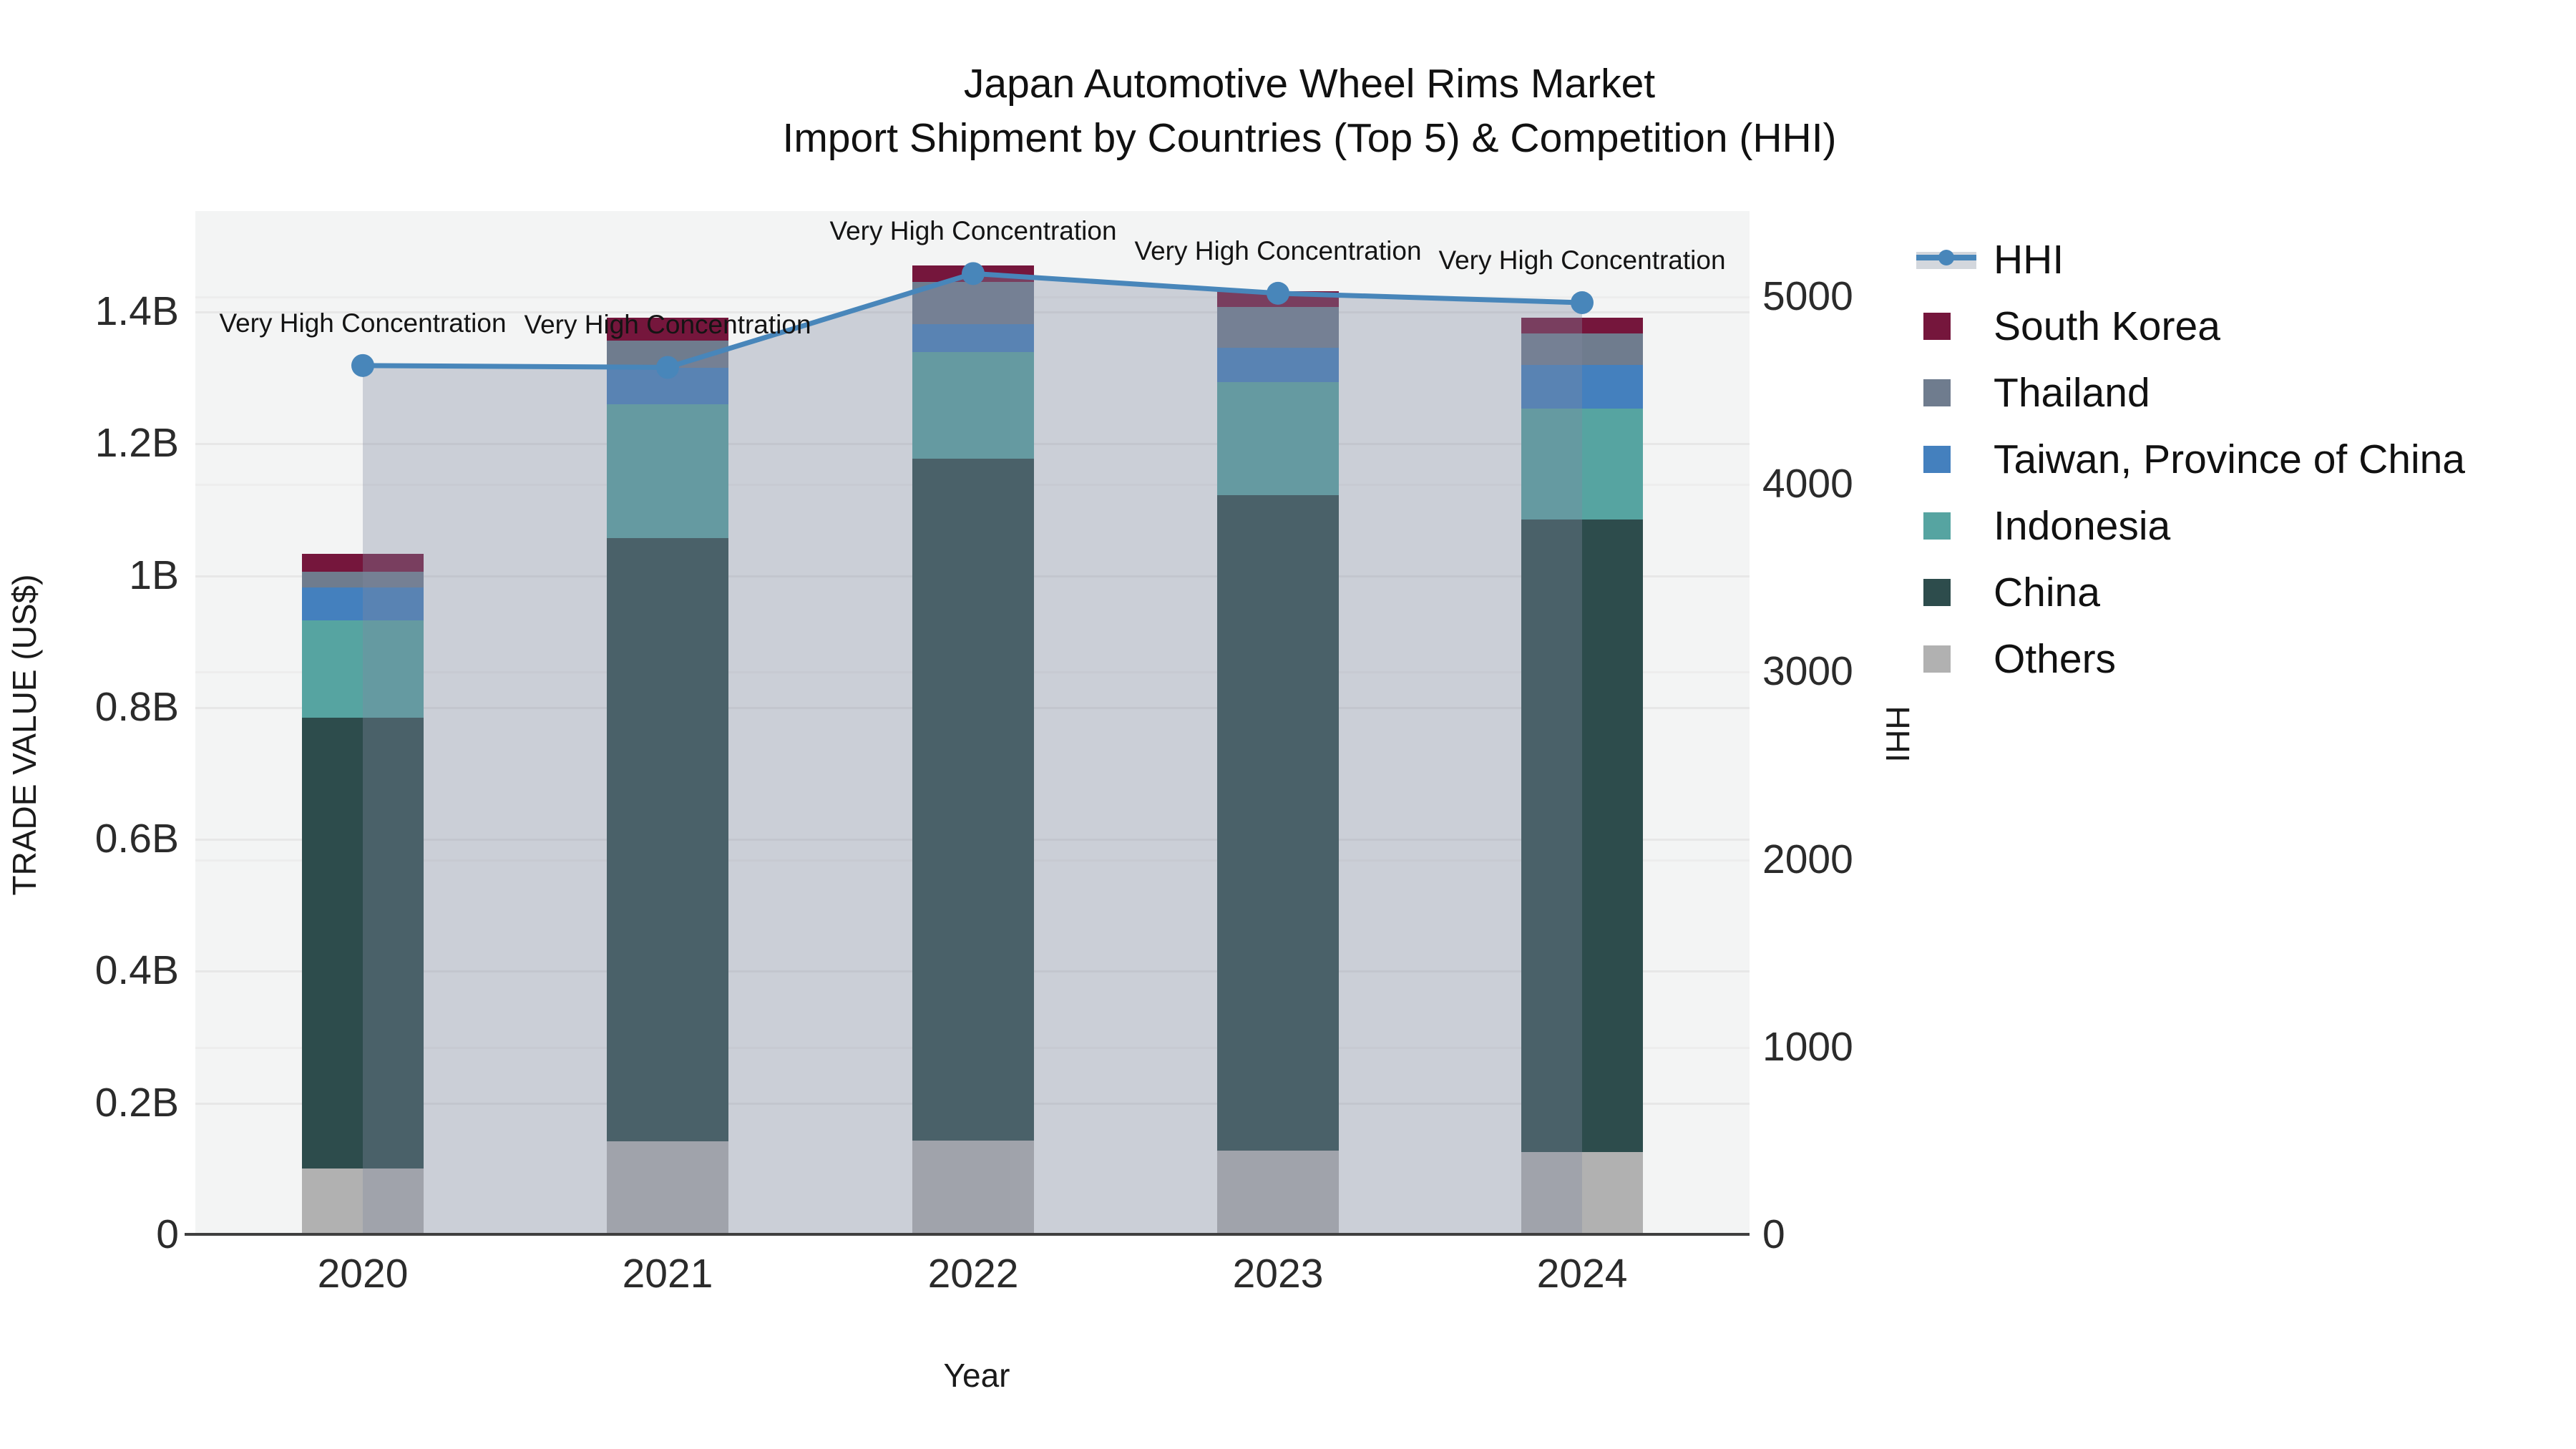 The width and height of the screenshot is (2576, 1449). Describe the element at coordinates (667, 329) in the screenshot. I see `bar-south-korea-2021` at that location.